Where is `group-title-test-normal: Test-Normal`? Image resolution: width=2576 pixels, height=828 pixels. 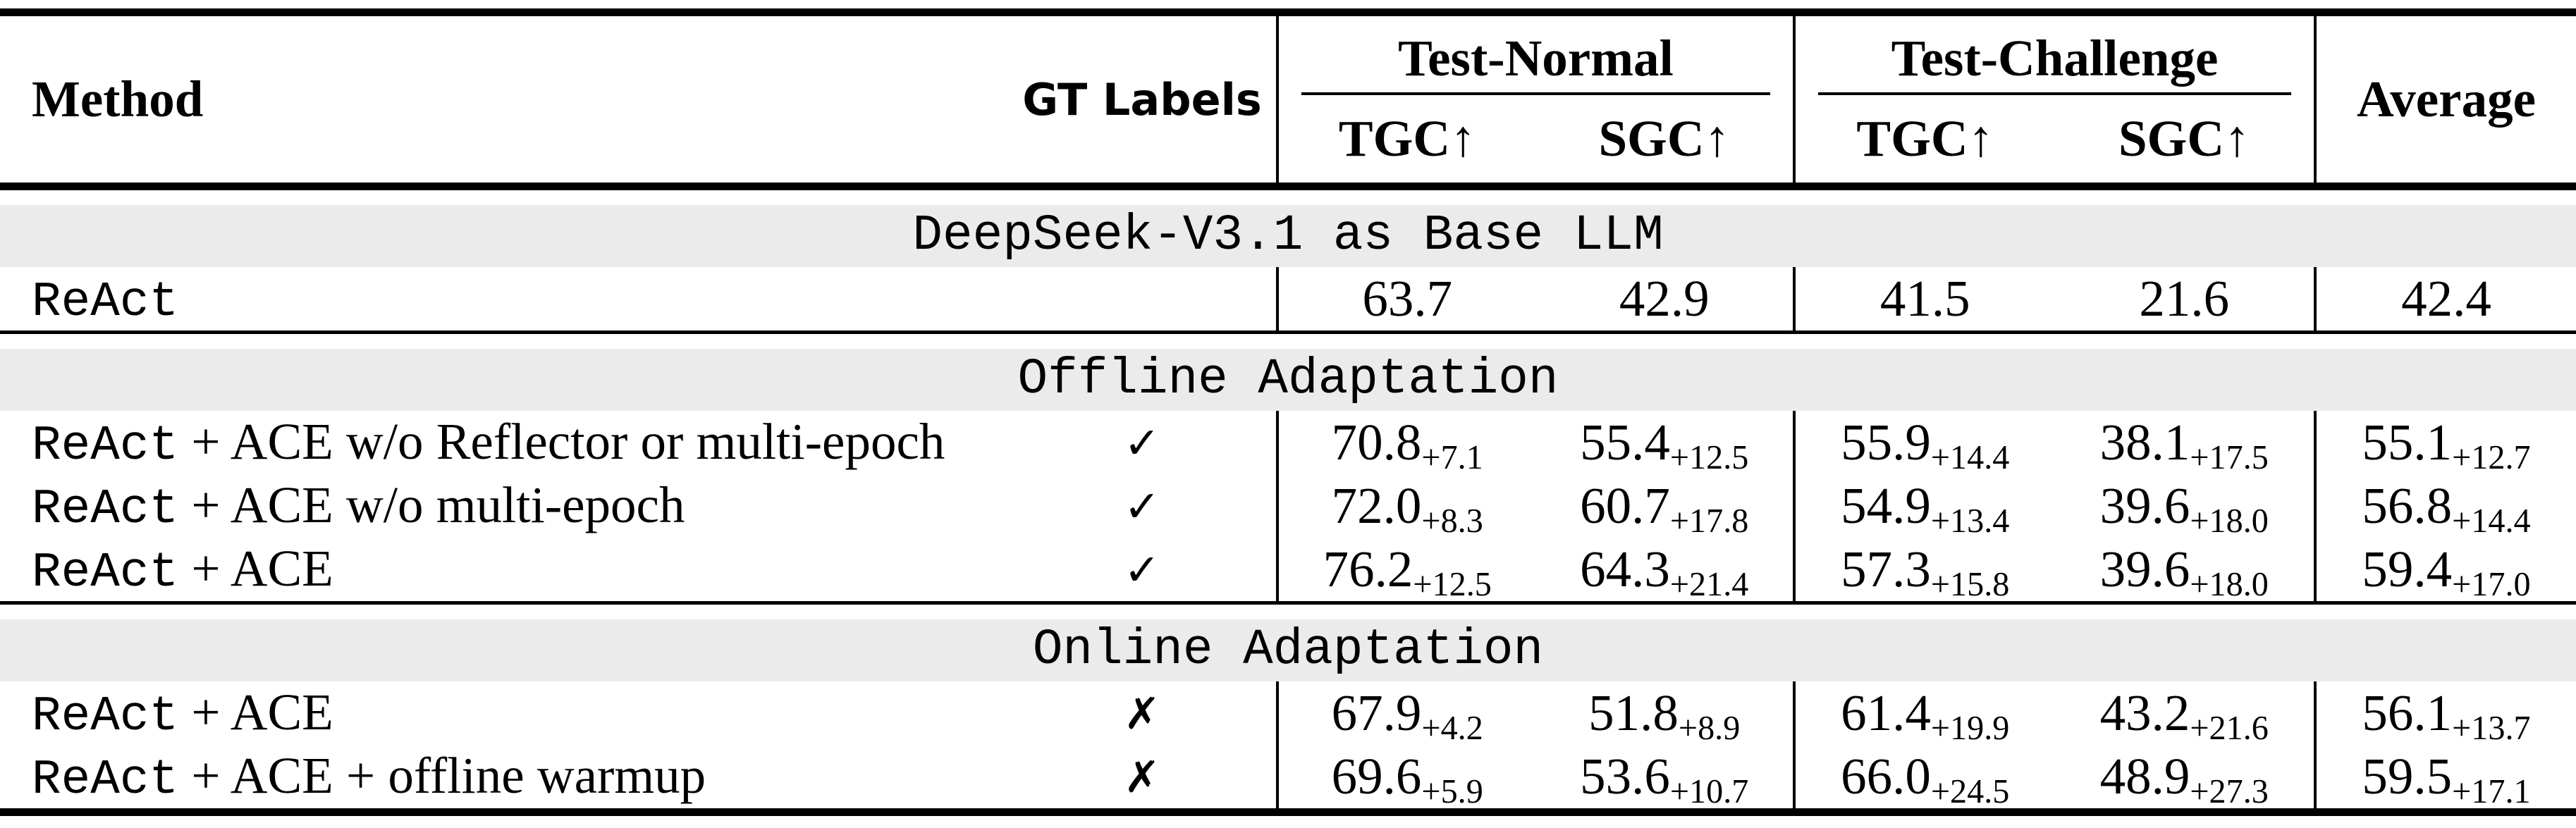
group-title-test-normal: Test-Normal is located at coordinates (1536, 54).